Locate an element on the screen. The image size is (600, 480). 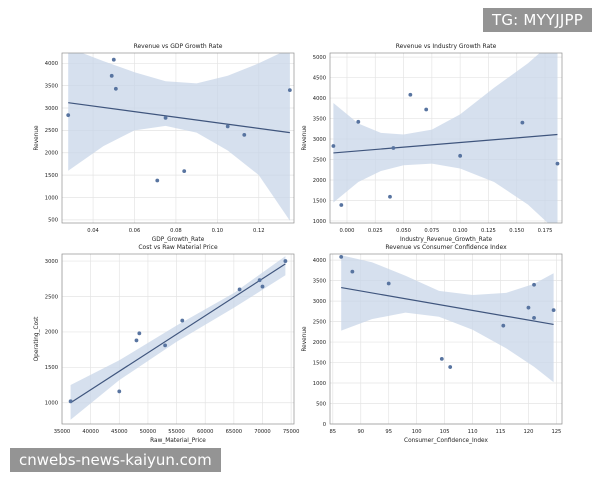
x-tick-label: 0.050 is located at coordinates (403, 231).